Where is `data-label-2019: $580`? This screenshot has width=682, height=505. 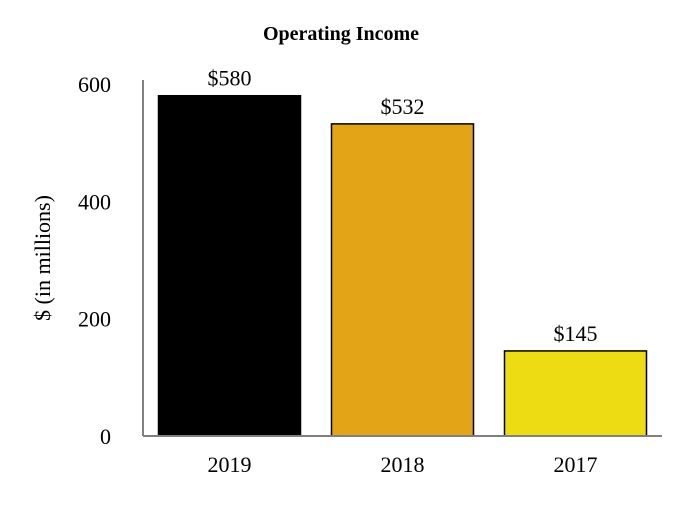
data-label-2019: $580 is located at coordinates (230, 78).